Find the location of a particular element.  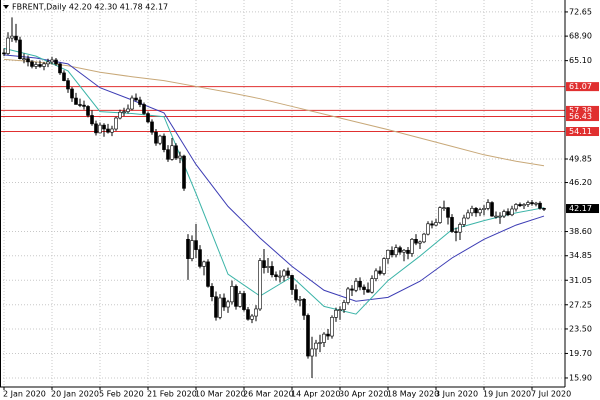

level-label: 57.38 is located at coordinates (580, 110).